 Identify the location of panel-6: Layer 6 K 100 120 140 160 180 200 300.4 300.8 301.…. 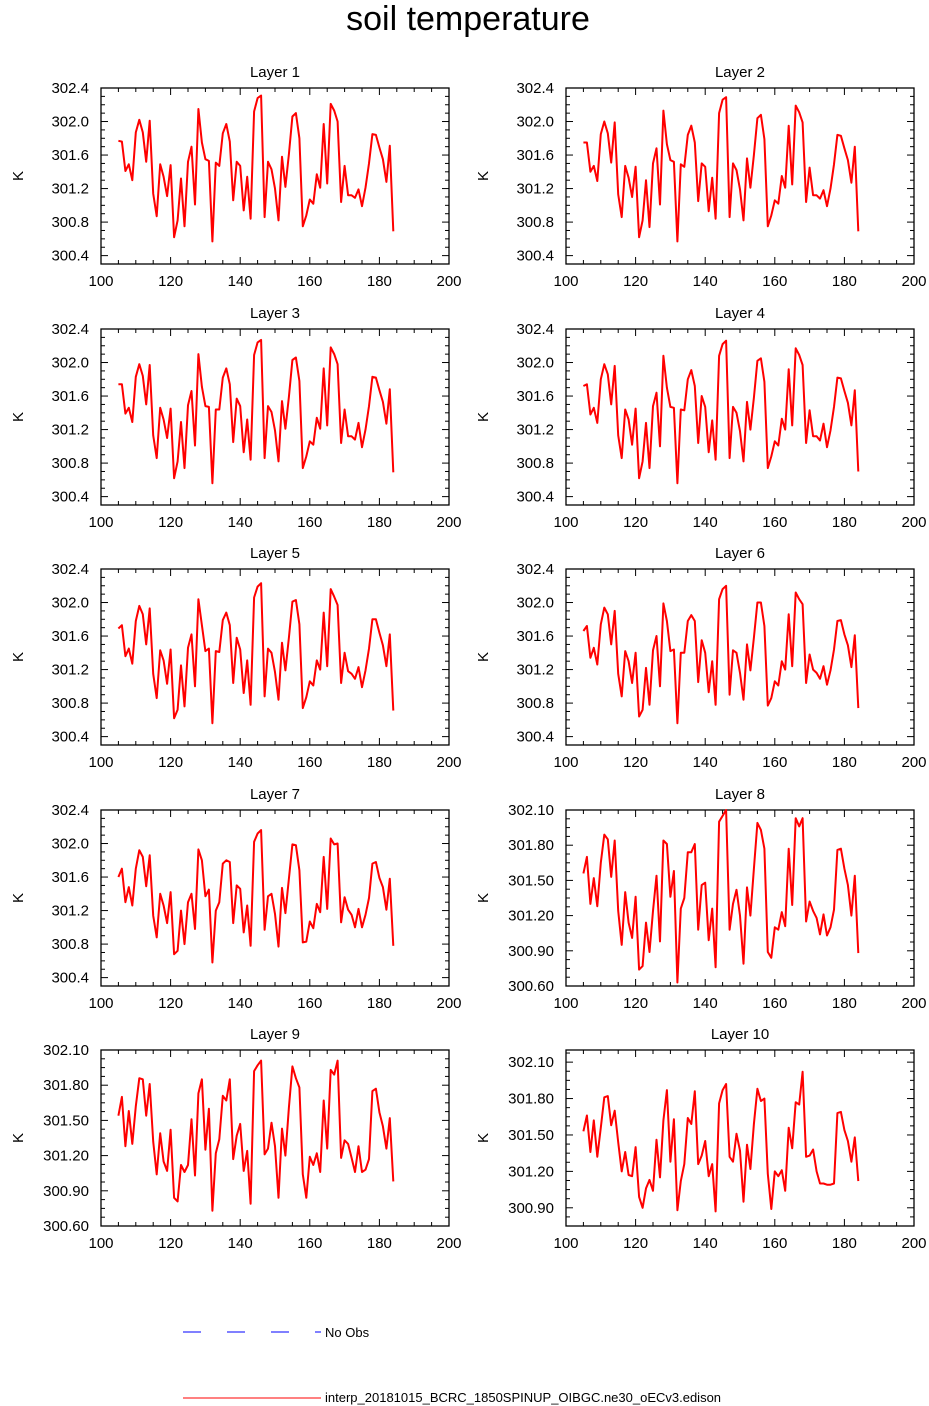
(701, 658).